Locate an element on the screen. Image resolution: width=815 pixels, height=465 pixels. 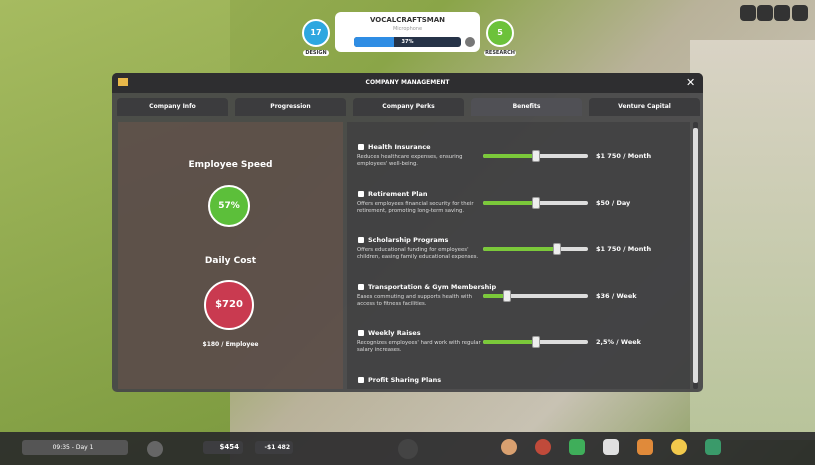
settings-button is located at coordinates (800, 13).